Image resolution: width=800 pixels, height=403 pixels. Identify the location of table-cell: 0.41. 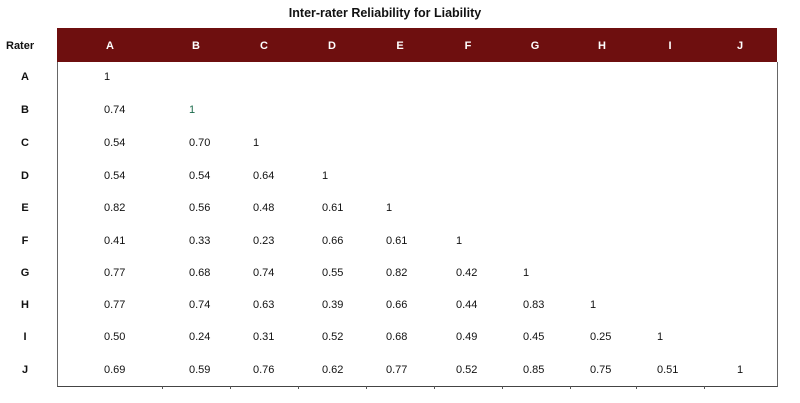
(115, 241).